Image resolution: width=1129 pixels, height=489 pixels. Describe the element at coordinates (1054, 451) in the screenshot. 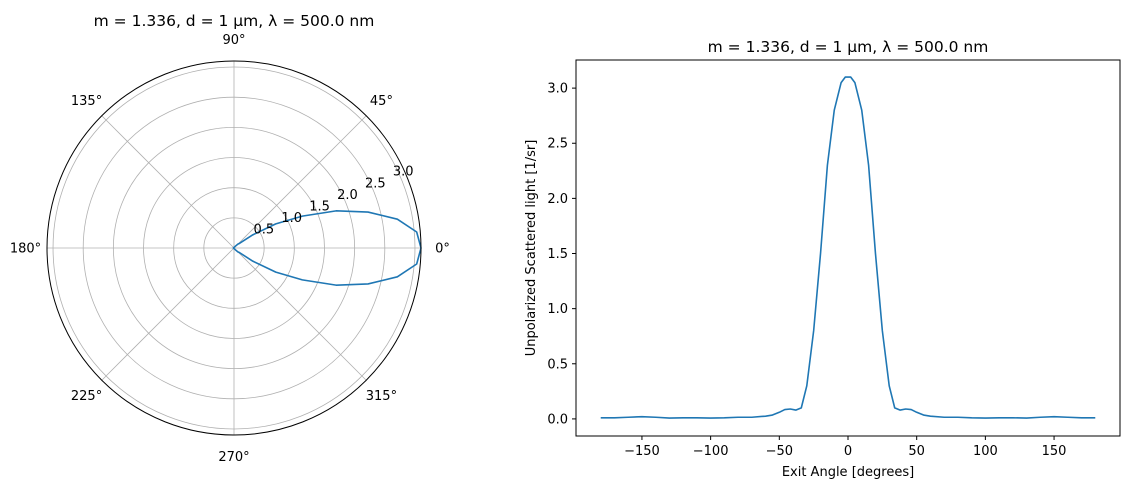

I see `x-tick-label: 150` at that location.